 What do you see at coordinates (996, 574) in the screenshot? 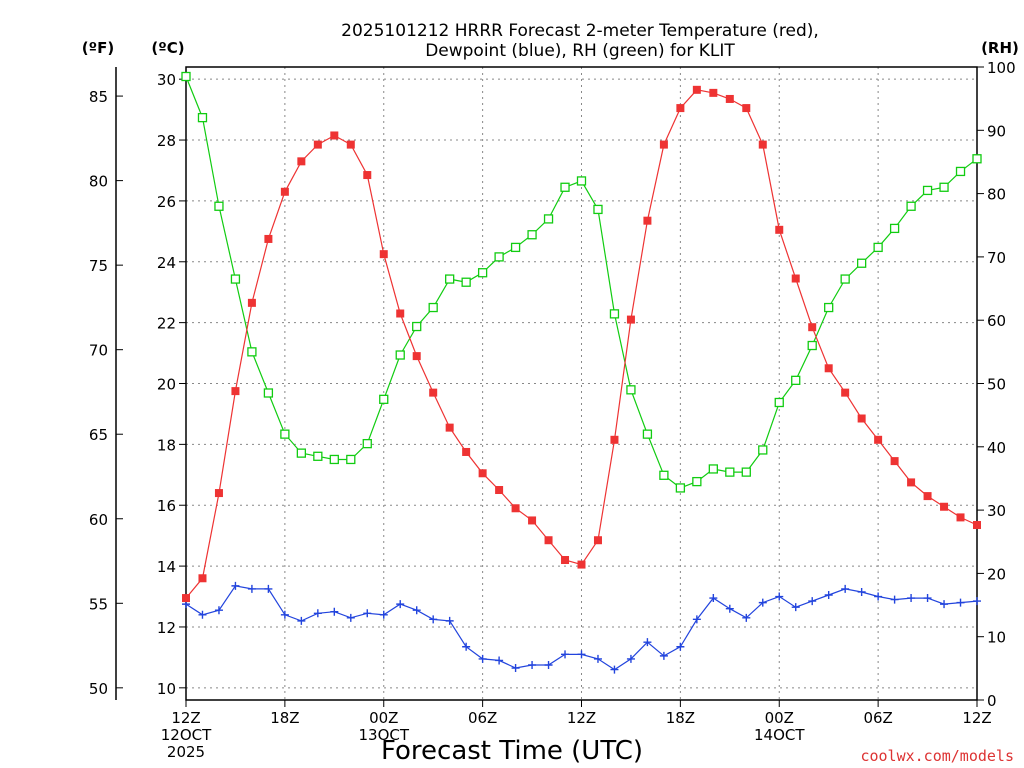
I see `rh-tick-label: 20` at bounding box center [996, 574].